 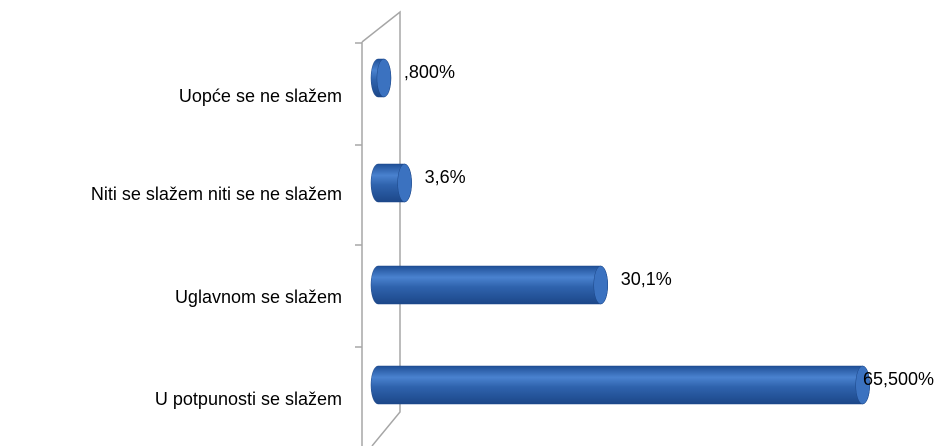 What do you see at coordinates (646, 279) in the screenshot?
I see `value-label: 30,1%` at bounding box center [646, 279].